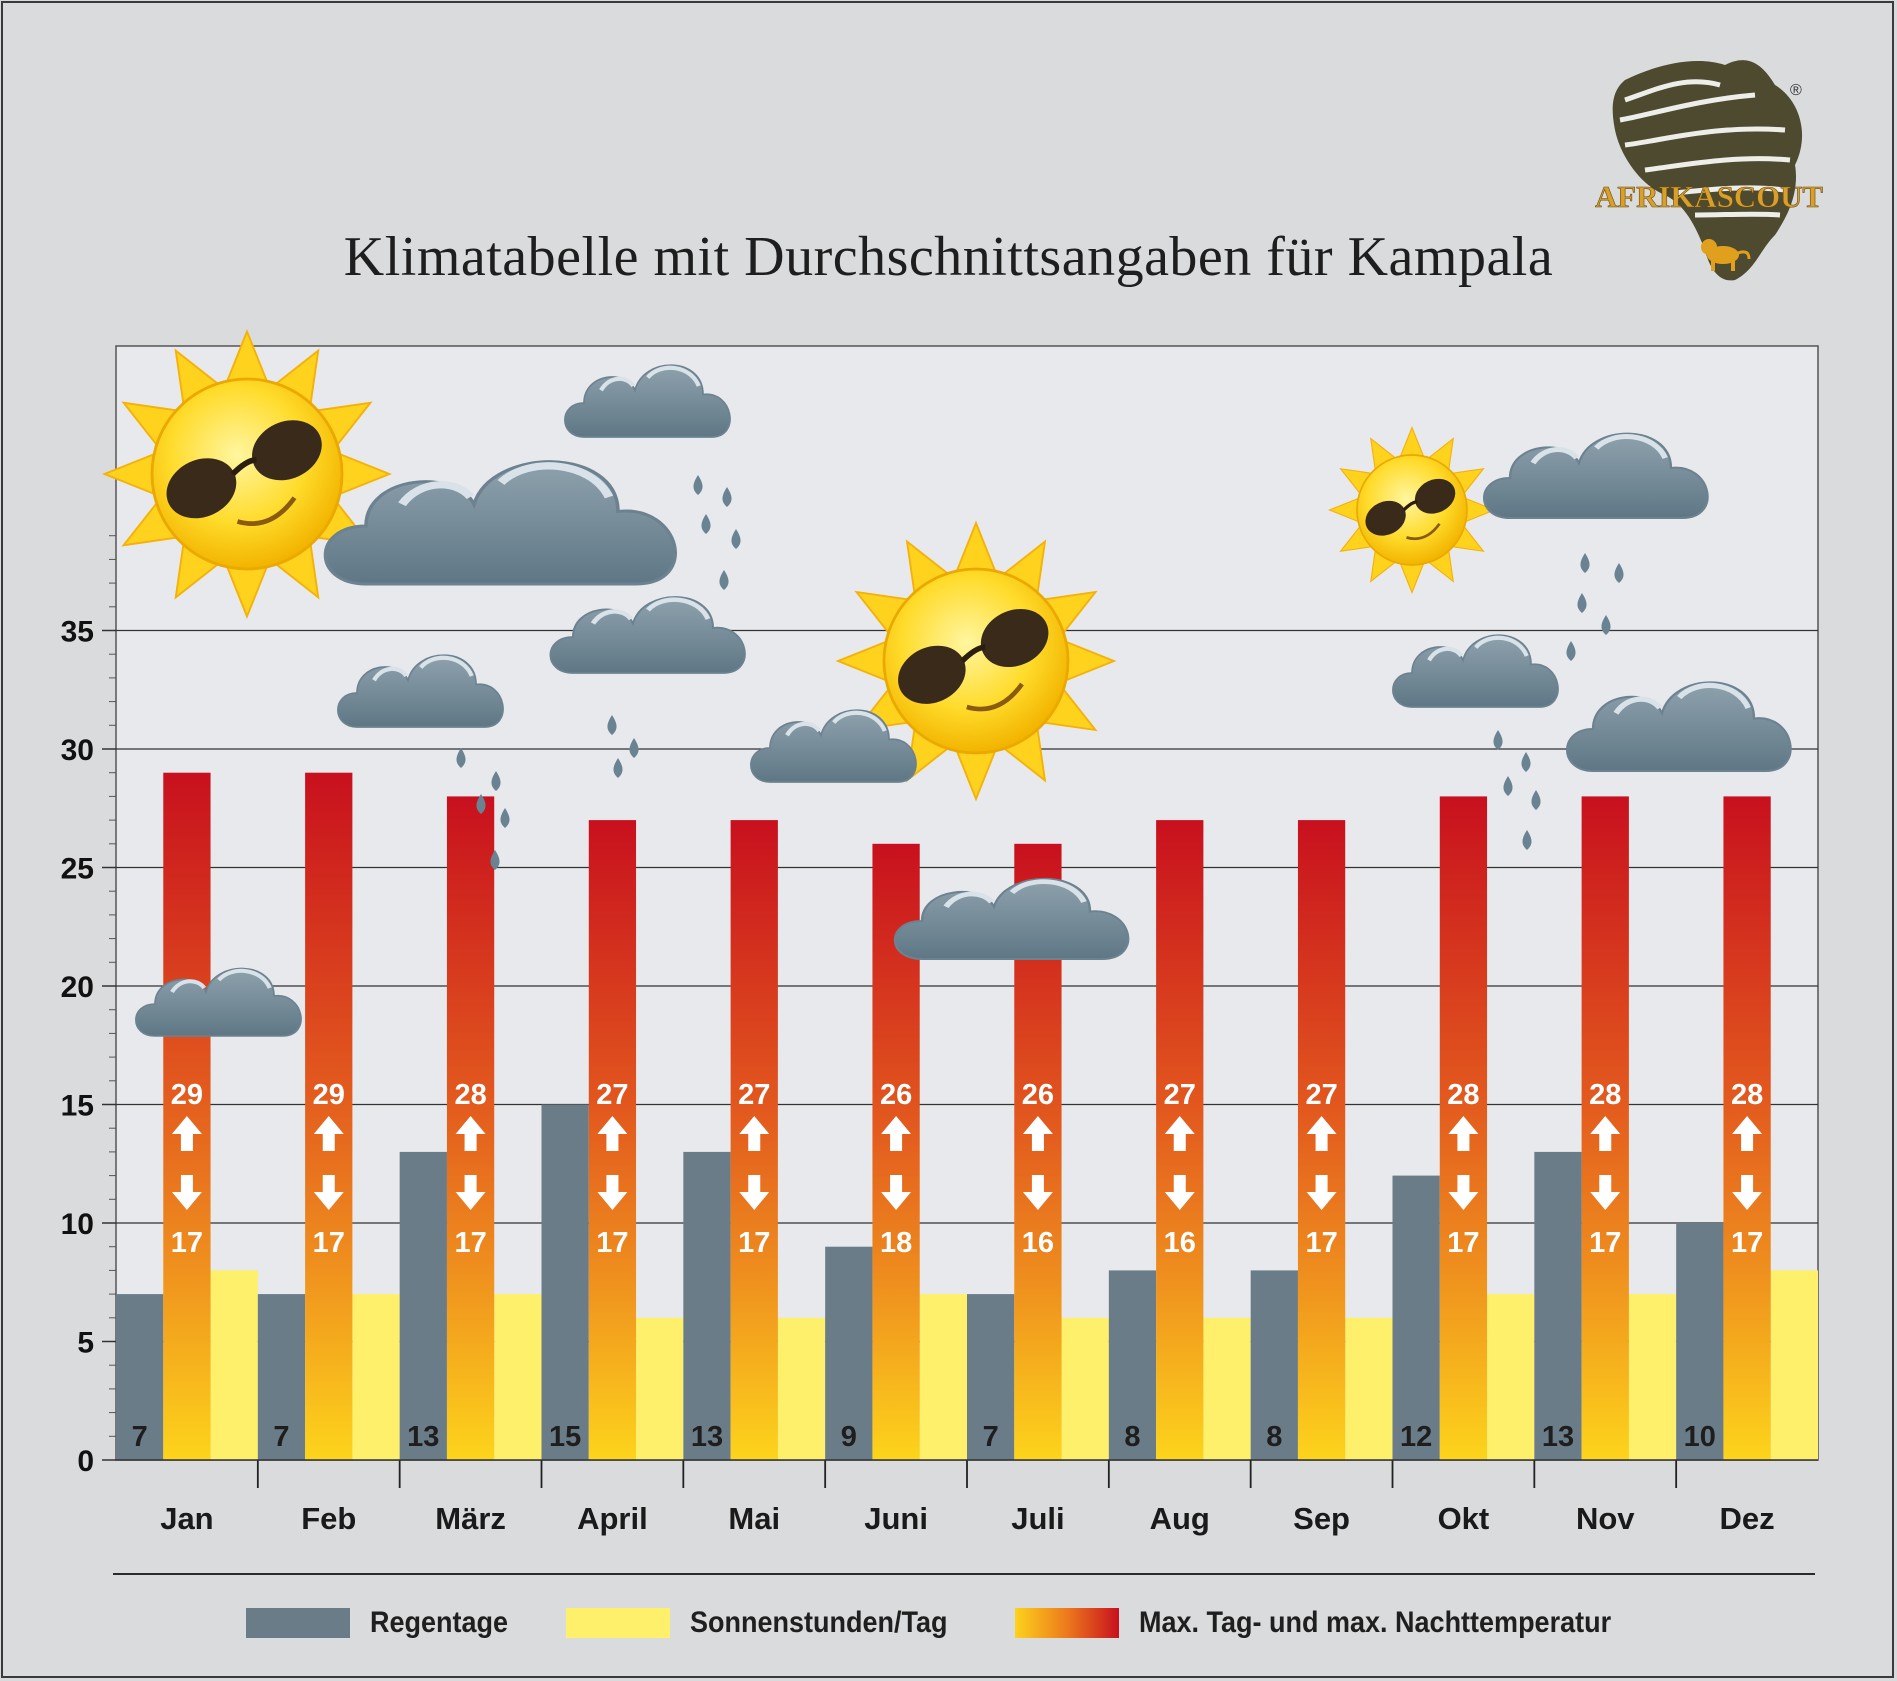  What do you see at coordinates (1037, 1518) in the screenshot?
I see `x-tick-label: Juli` at bounding box center [1037, 1518].